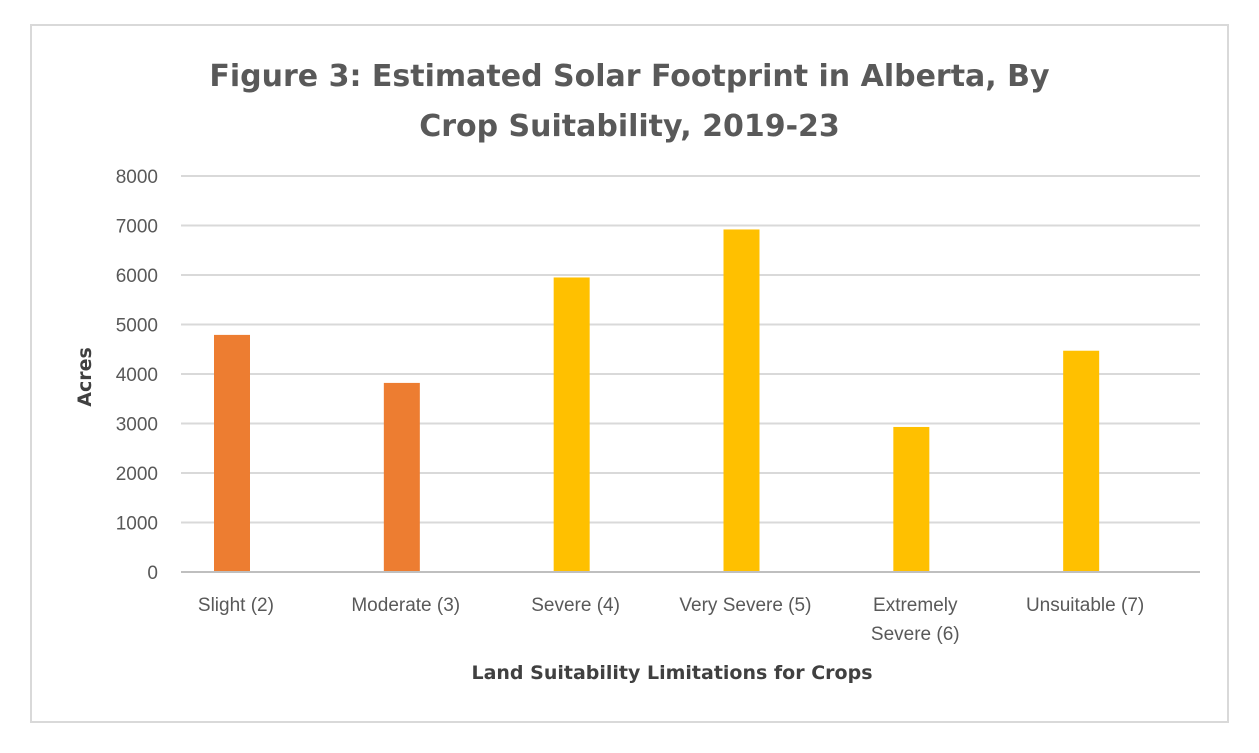 The width and height of the screenshot is (1259, 753). I want to click on x-axis-title: Land Suitability Limitations for Crops, so click(671, 673).